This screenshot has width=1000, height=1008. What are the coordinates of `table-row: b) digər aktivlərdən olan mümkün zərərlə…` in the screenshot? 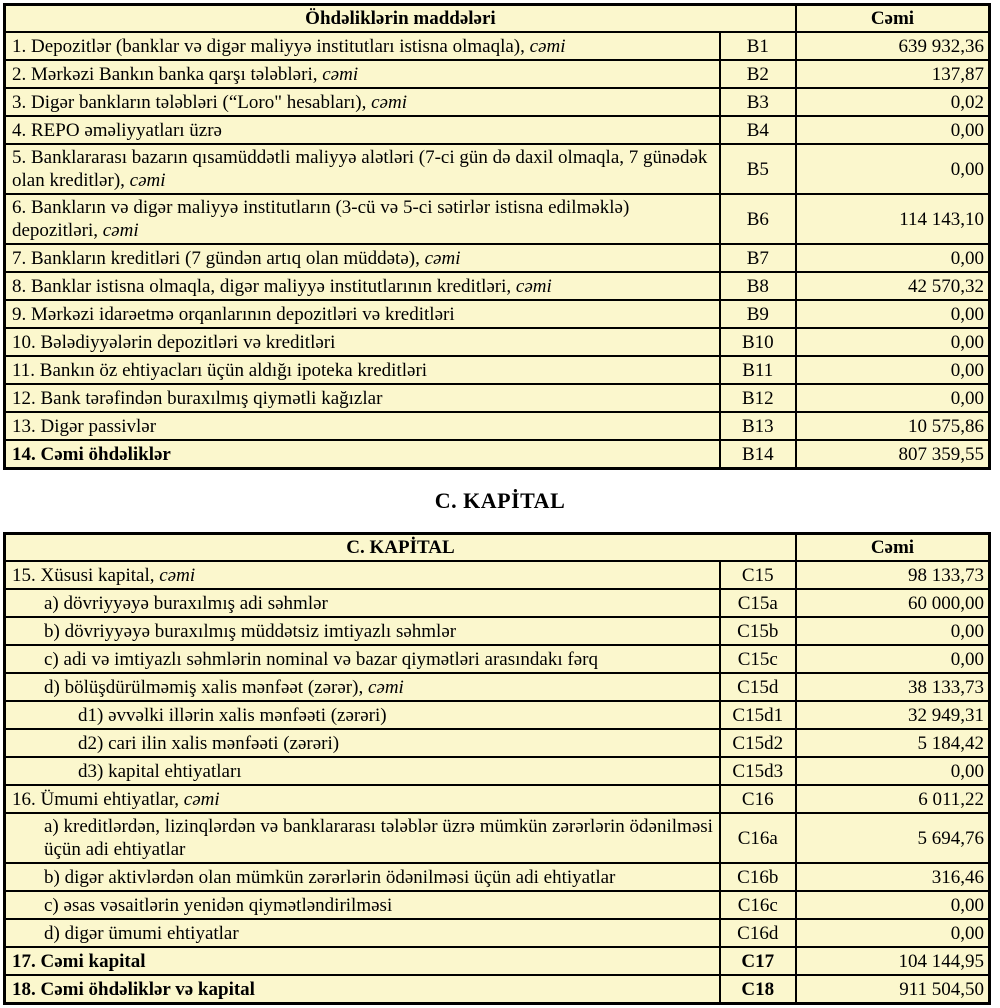 It's located at (497, 877).